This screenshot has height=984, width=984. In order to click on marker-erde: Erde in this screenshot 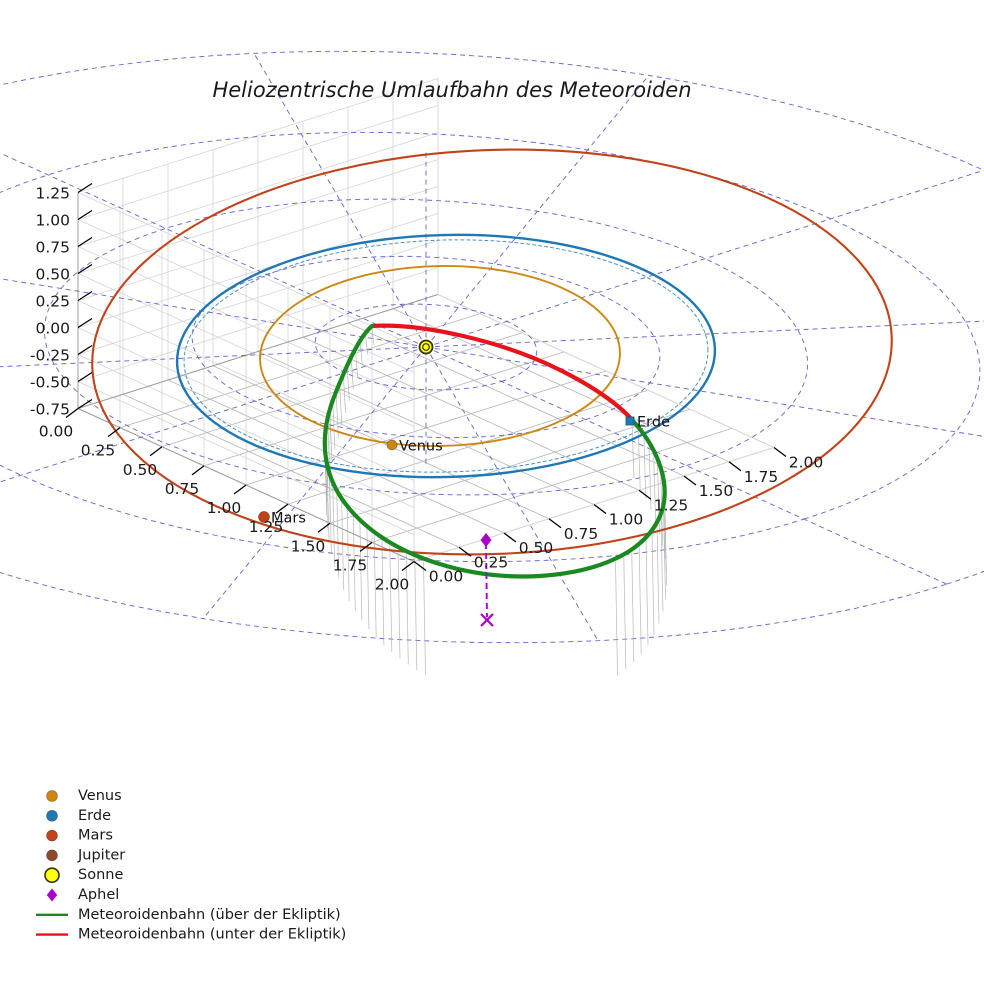, I will do `click(647, 423)`.